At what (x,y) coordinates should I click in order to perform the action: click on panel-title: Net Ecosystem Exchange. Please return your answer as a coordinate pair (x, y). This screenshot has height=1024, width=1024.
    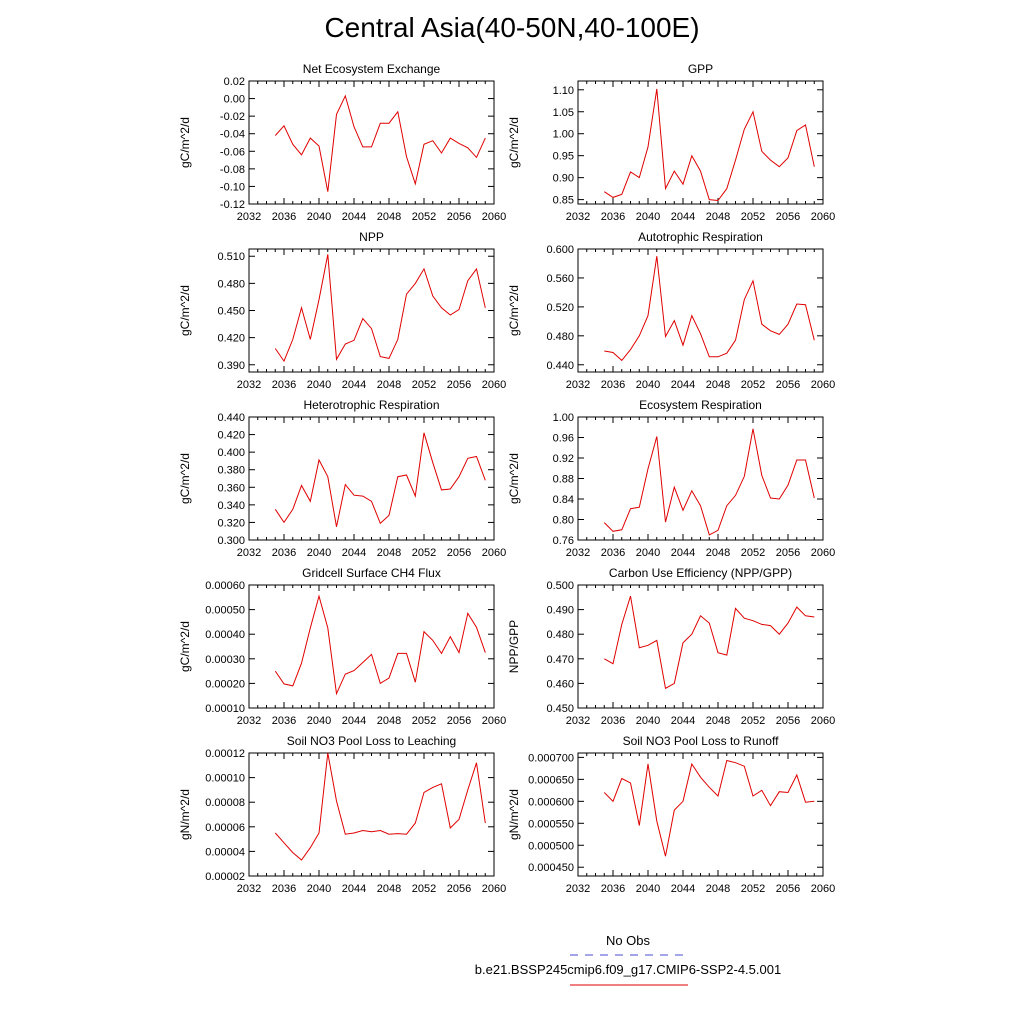
    Looking at the image, I should click on (372, 69).